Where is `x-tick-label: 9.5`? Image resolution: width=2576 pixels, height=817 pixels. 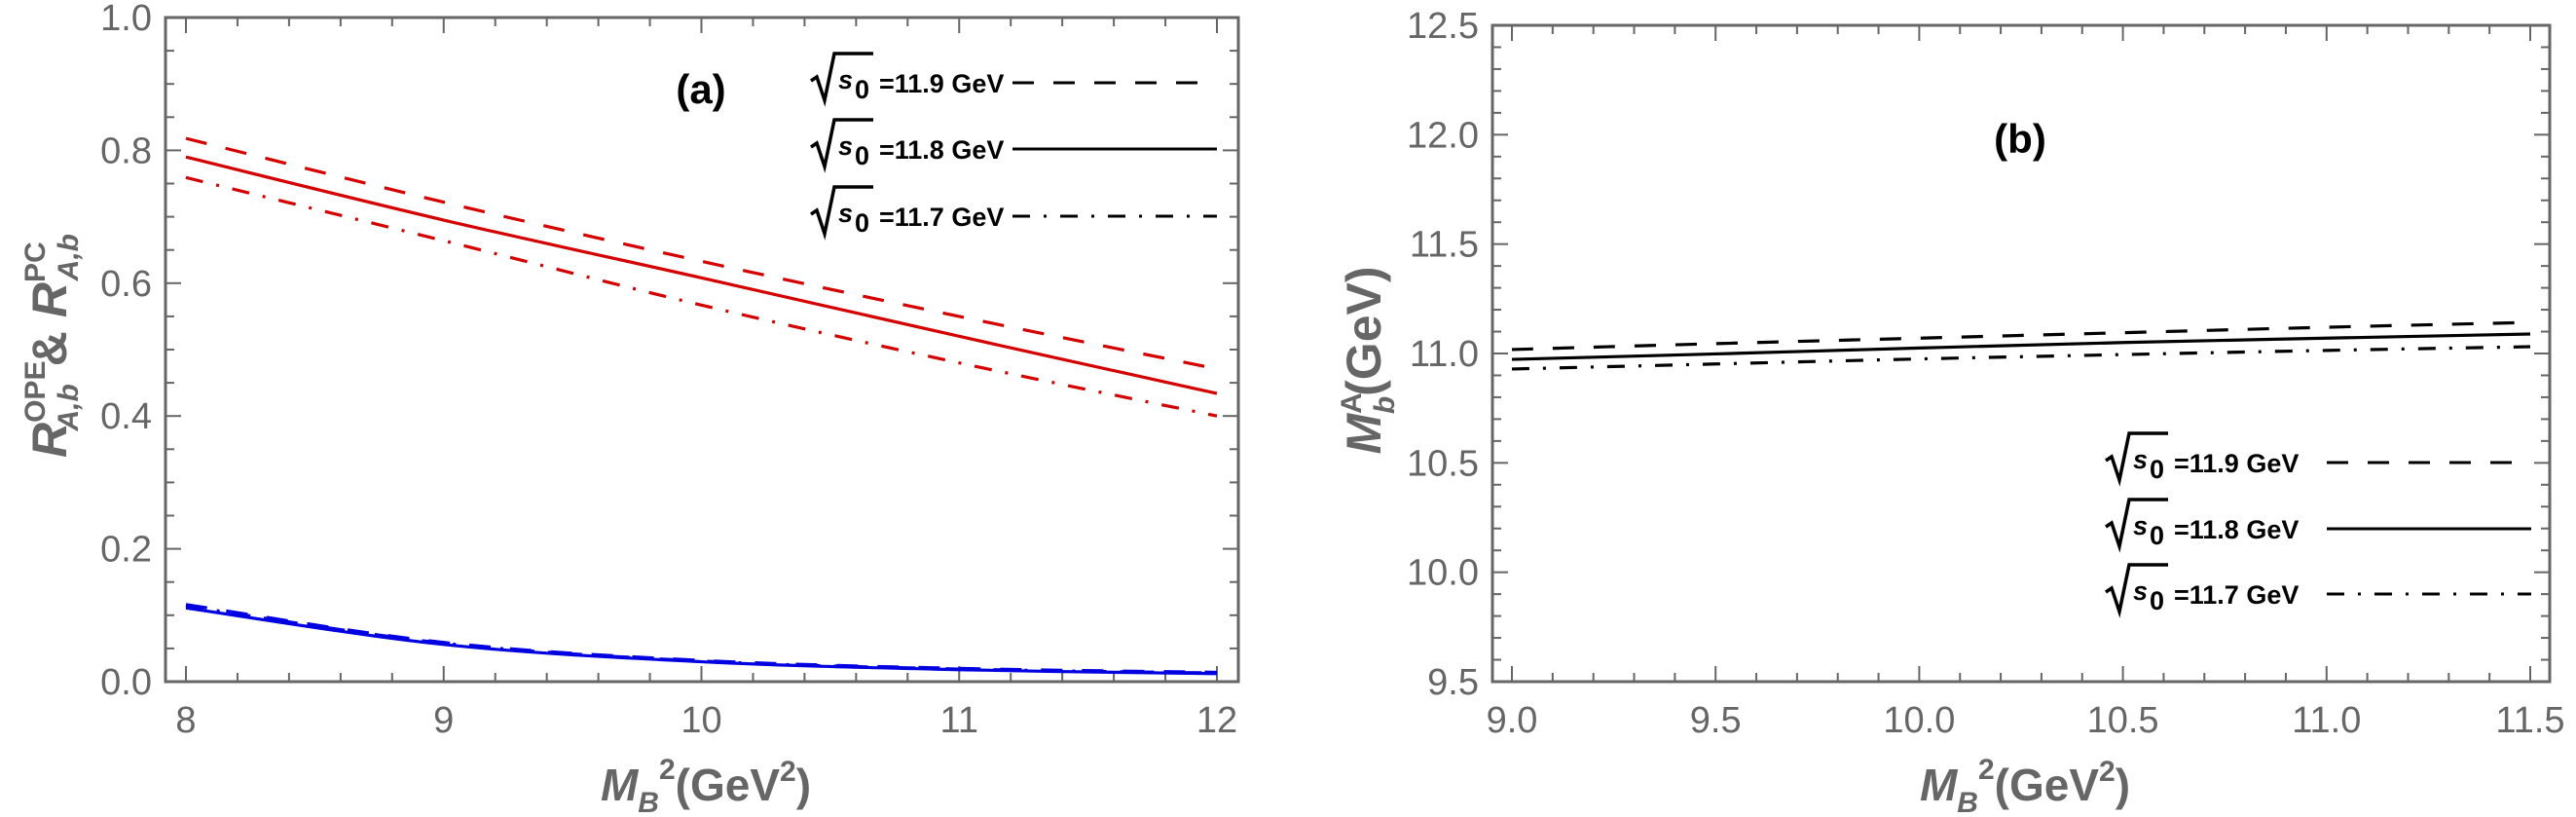
x-tick-label: 9.5 is located at coordinates (1716, 720).